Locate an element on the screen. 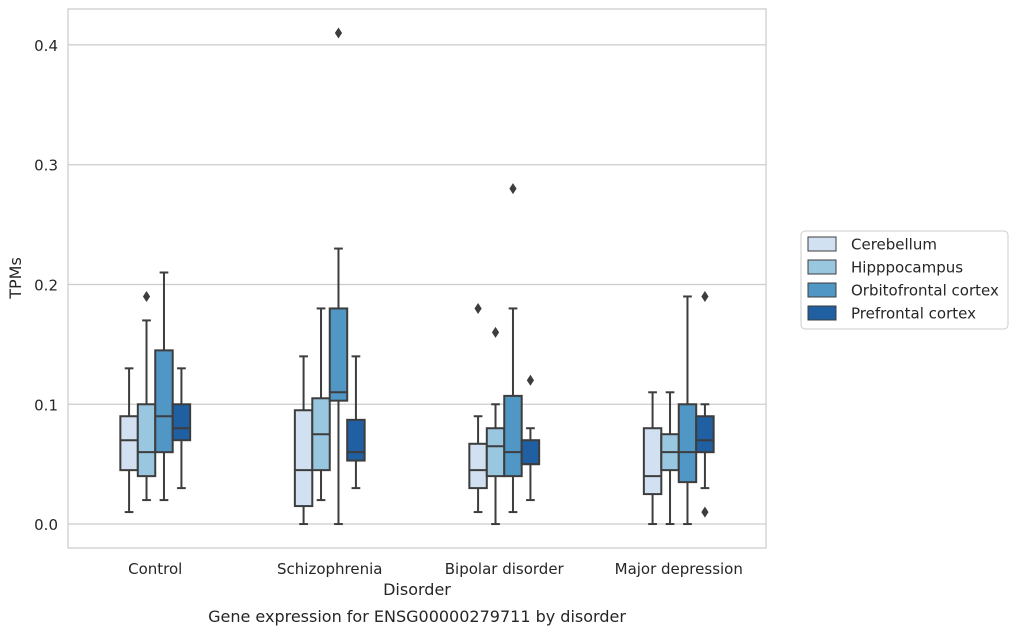 The width and height of the screenshot is (1018, 634). box-cerebellum-major-depression is located at coordinates (652, 458).